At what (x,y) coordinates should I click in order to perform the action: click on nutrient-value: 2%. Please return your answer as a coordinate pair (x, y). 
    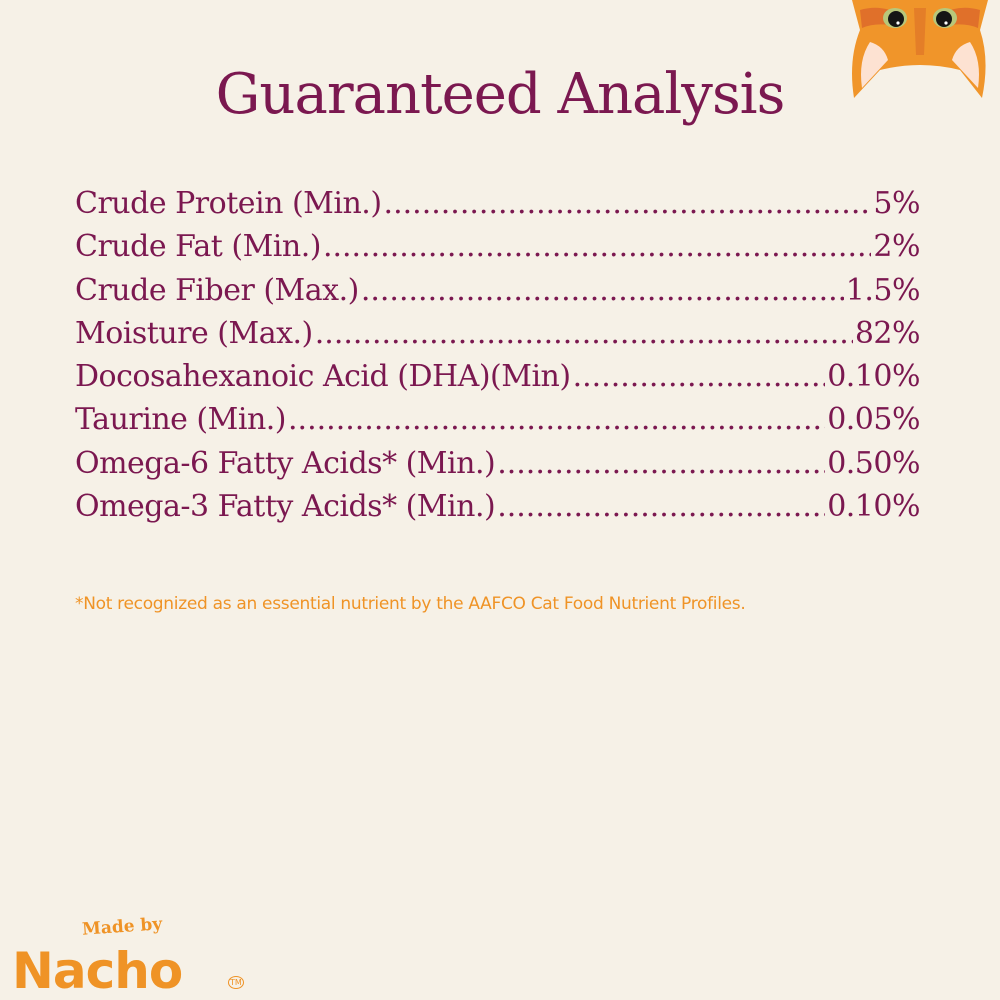
    Looking at the image, I should click on (896, 247).